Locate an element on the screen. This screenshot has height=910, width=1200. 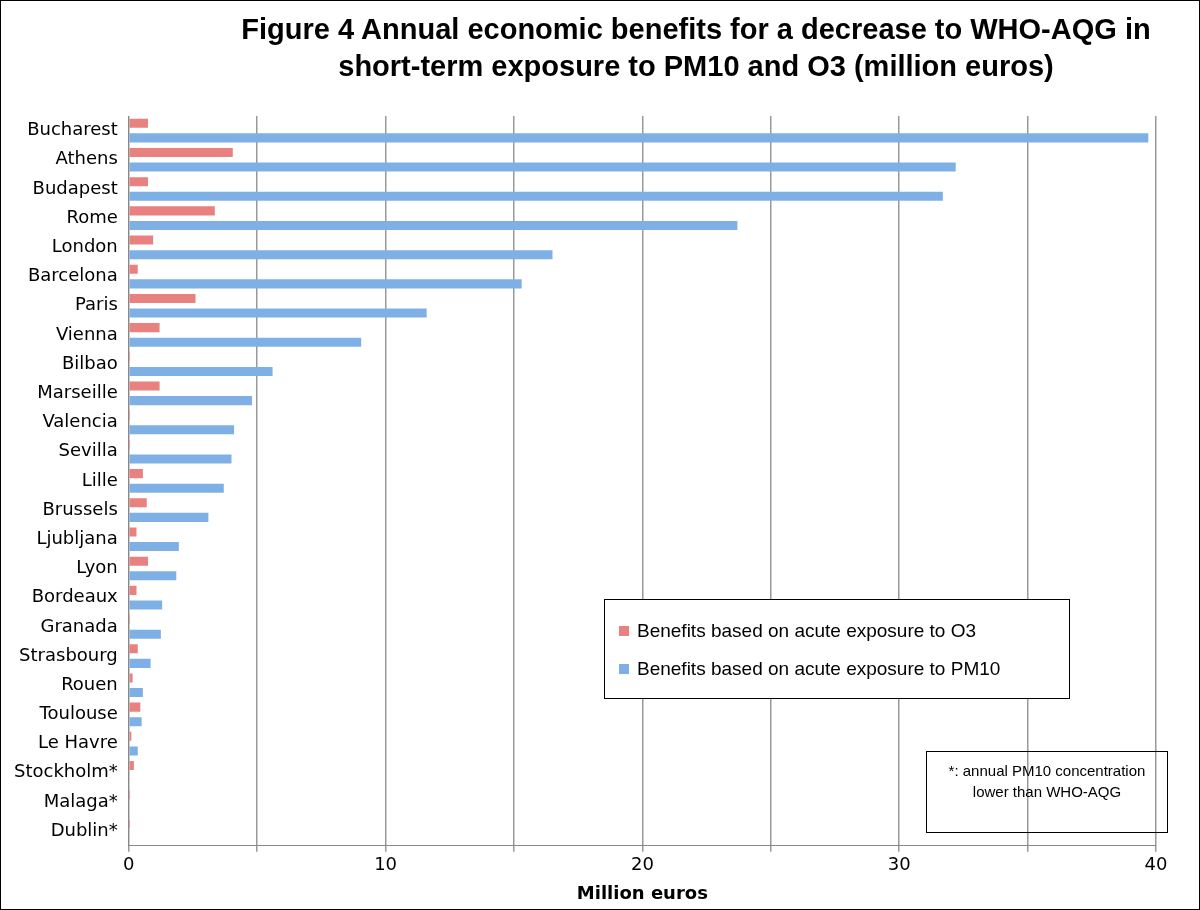
annotation: *: annual PM10 concentration lower than WHO-AQG is located at coordinates (1047, 792).